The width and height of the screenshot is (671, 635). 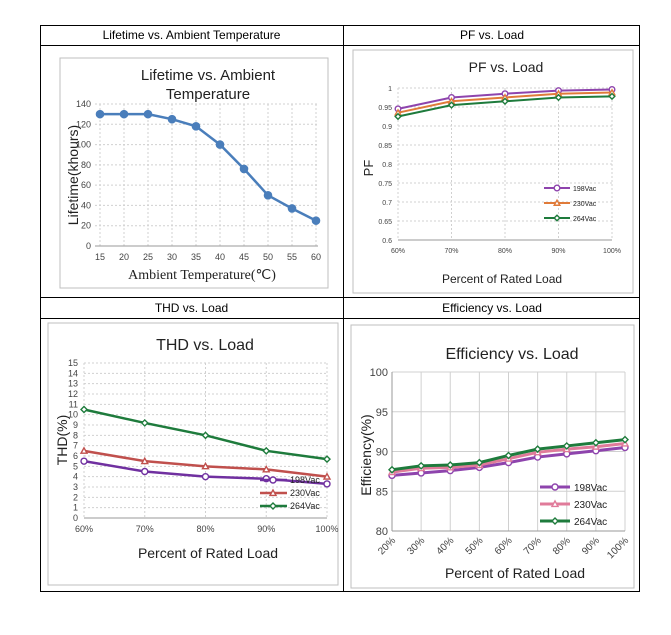 I want to click on eff-y-tick-label: 90, so click(x=382, y=453).